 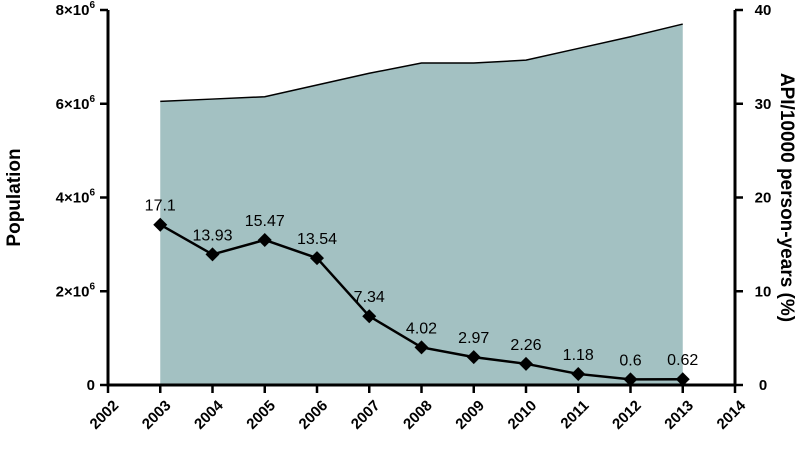 I want to click on x-tick-label: 2006, so click(x=314, y=415).